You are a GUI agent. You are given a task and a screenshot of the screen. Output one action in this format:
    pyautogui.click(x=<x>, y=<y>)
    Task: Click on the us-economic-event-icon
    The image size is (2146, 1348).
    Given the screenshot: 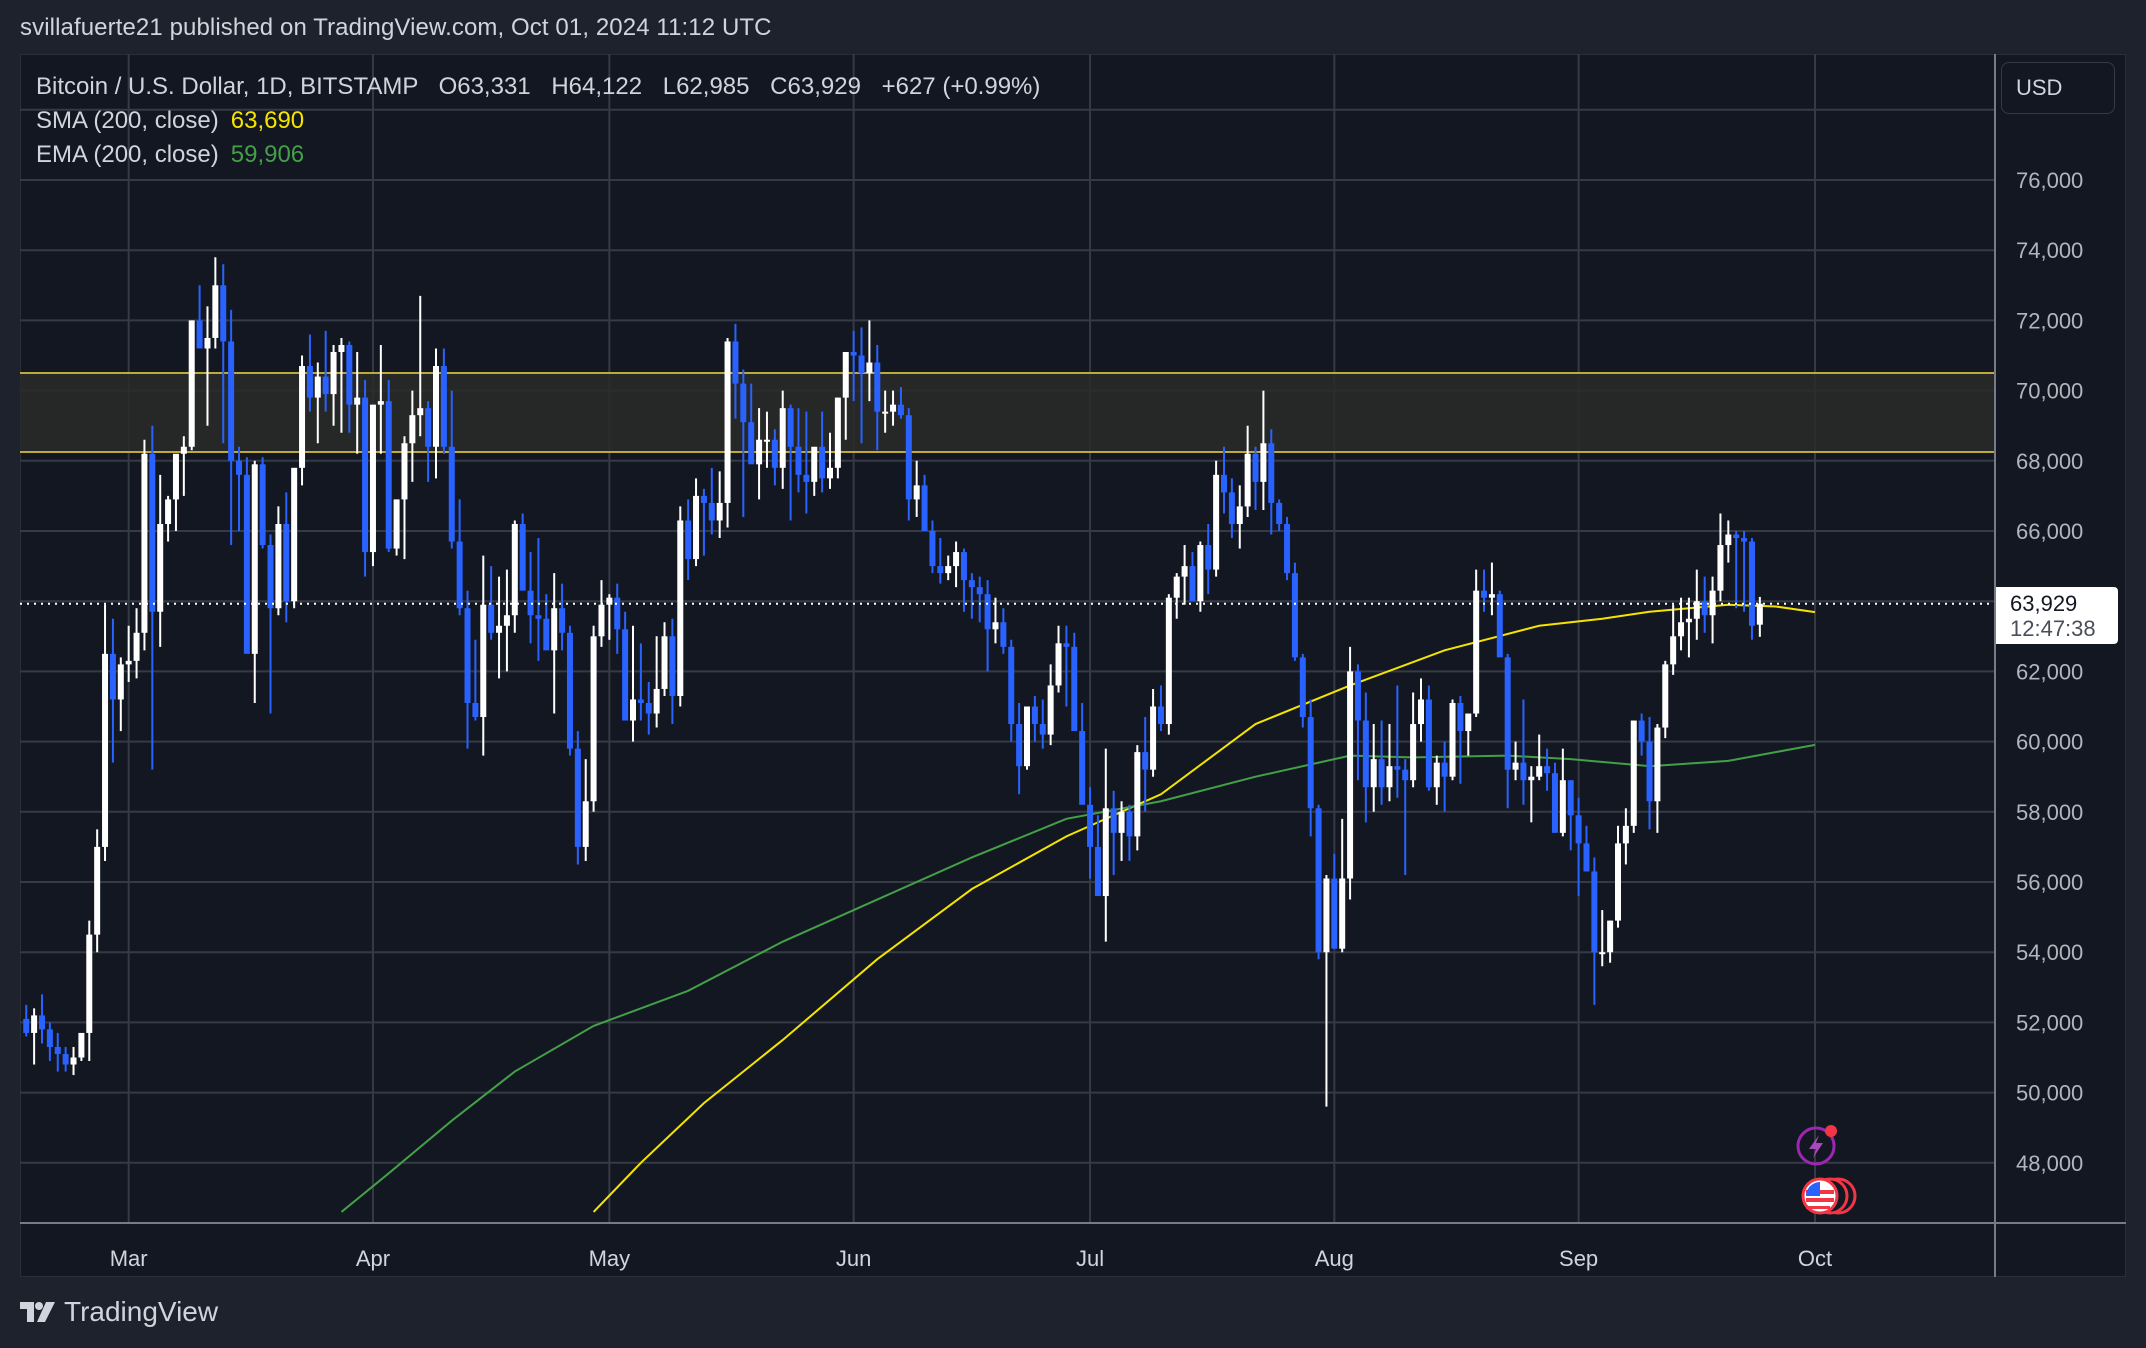 What is the action you would take?
    pyautogui.click(x=1829, y=1196)
    